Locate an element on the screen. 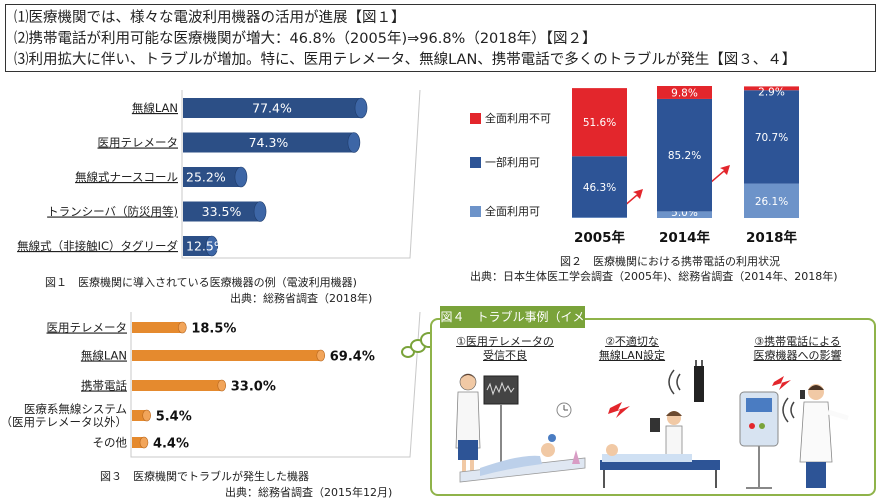 Image resolution: width=881 pixels, height=500 pixels. doctor-trousers is located at coordinates (816, 475).